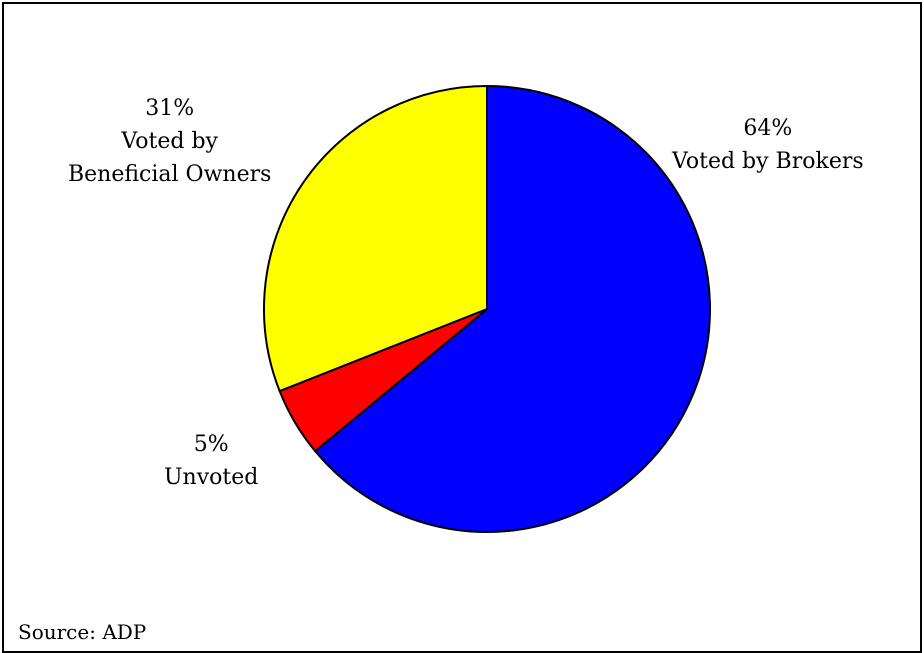  I want to click on label-owners-percent: 31%, so click(170, 108).